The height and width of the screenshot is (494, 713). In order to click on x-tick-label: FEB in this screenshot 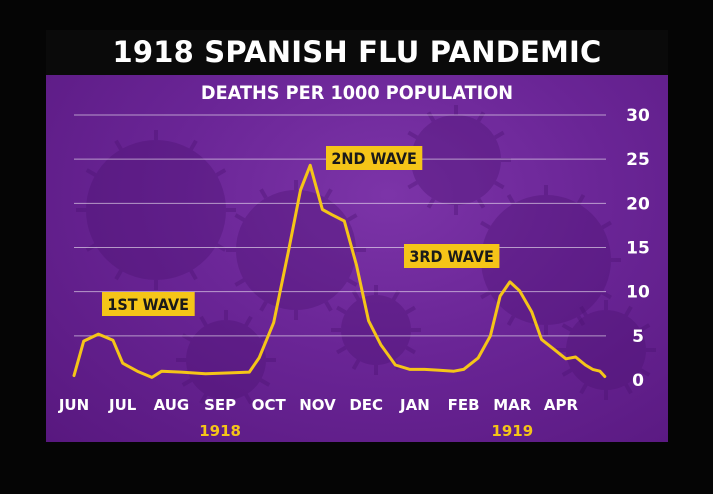, I will do `click(464, 405)`.